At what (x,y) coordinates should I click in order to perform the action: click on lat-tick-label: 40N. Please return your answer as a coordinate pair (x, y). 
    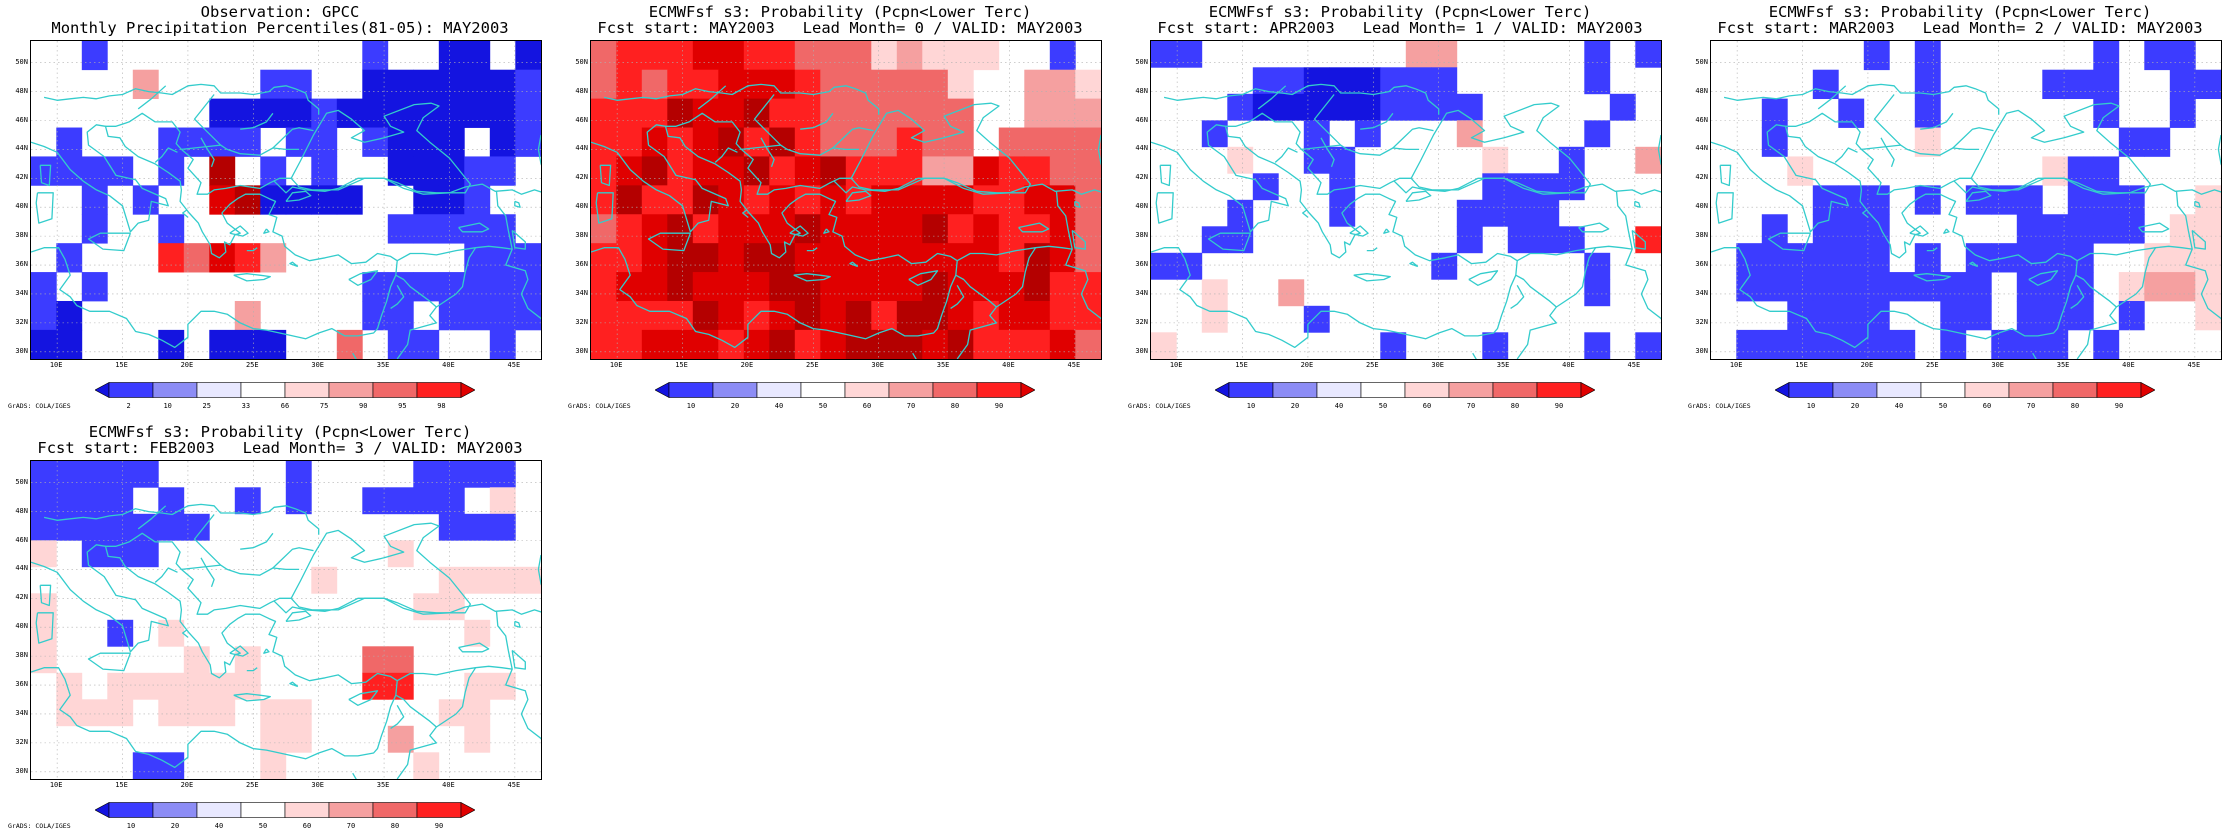
    Looking at the image, I should click on (21, 206).